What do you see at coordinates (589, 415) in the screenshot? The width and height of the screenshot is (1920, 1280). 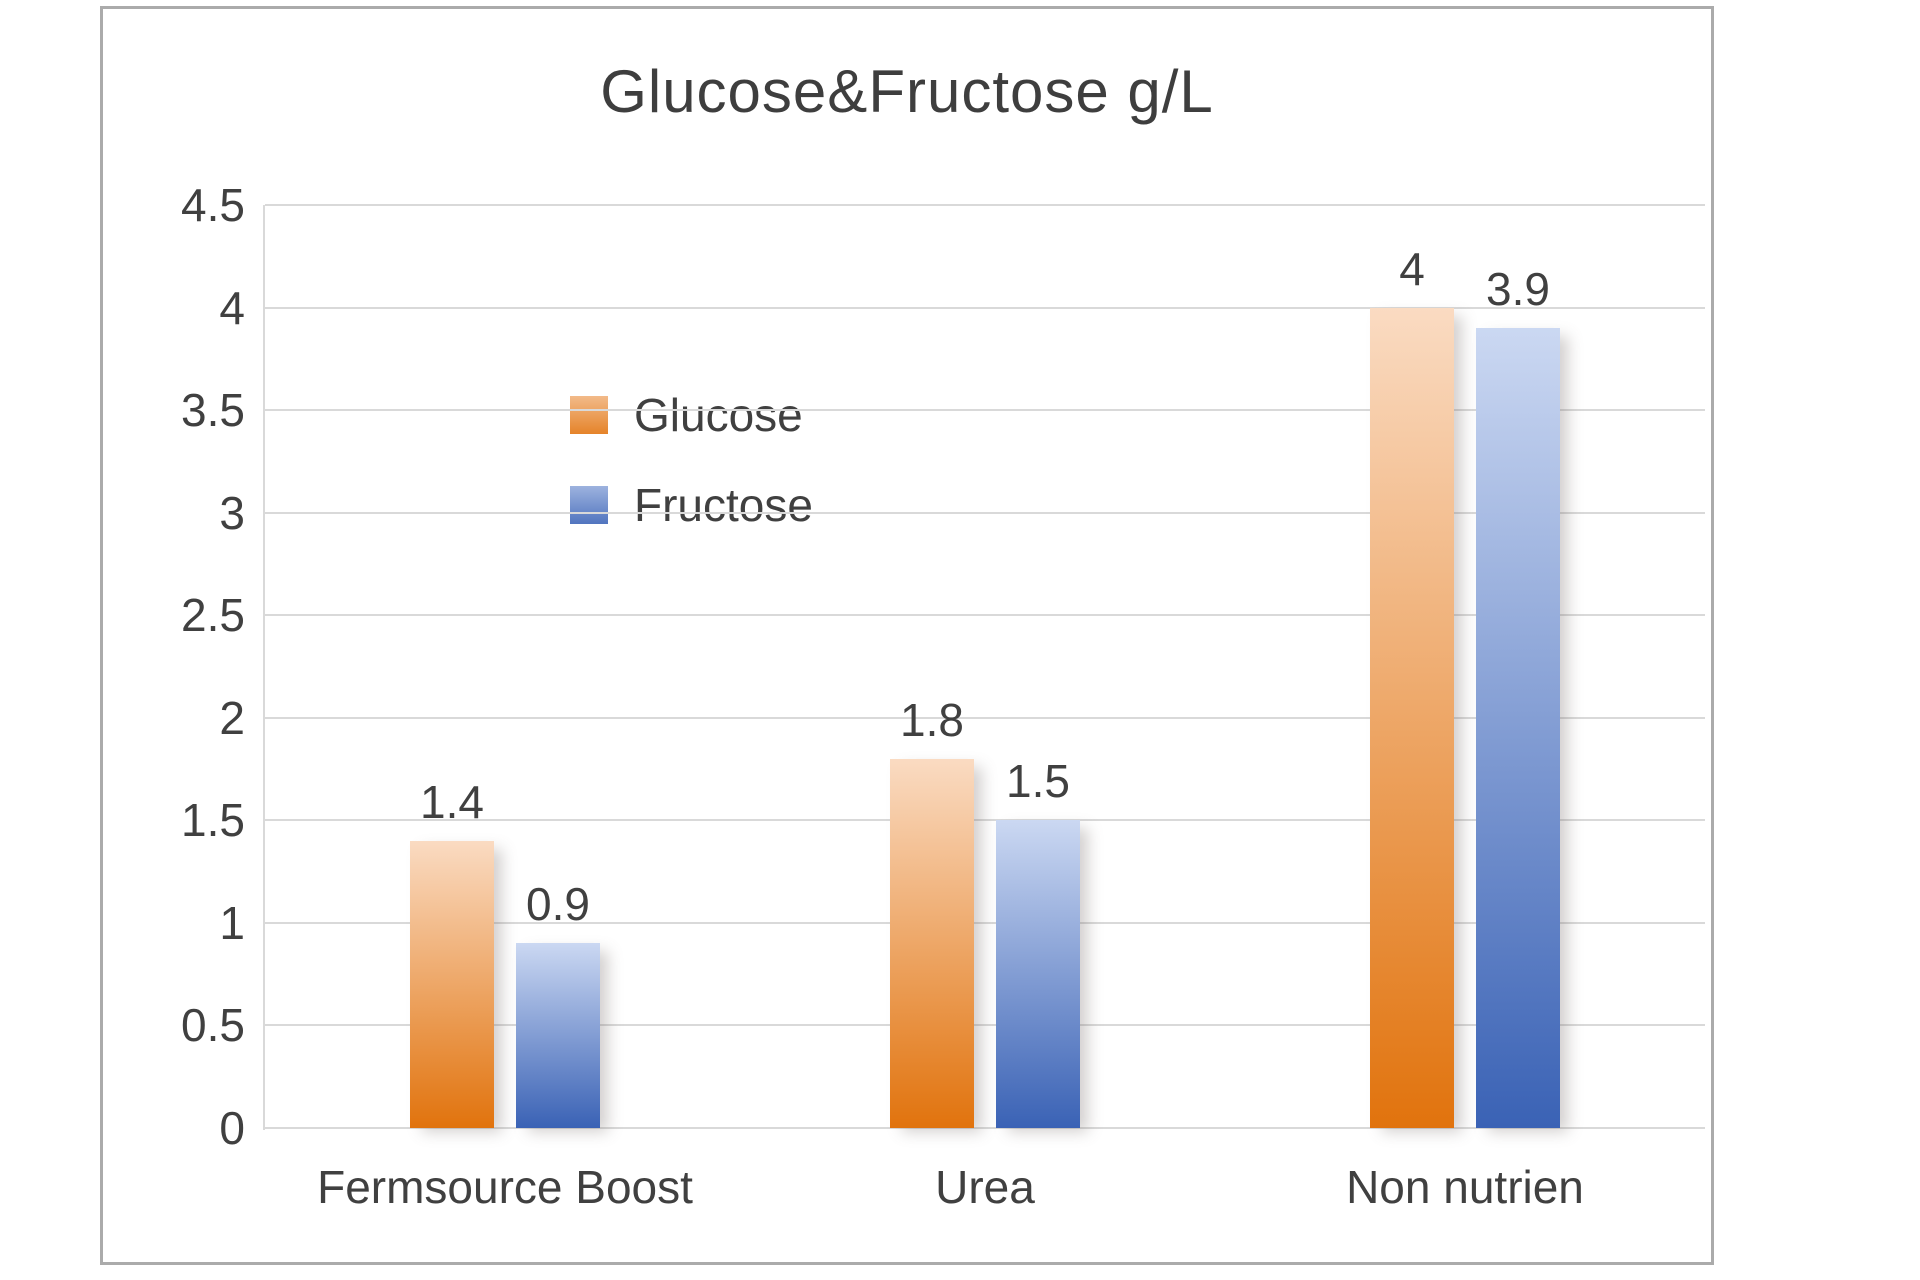 I see `legend-swatch-glucose` at bounding box center [589, 415].